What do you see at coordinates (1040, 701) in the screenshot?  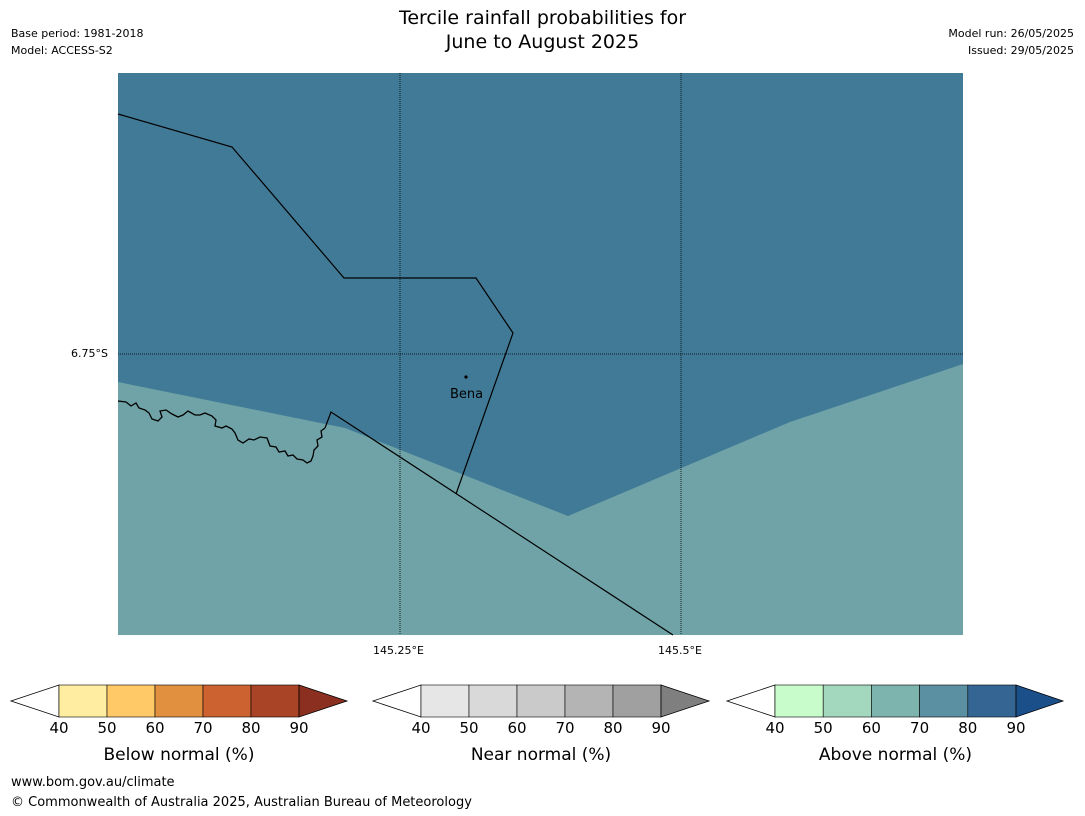 I see `colorbar-above-extend-high` at bounding box center [1040, 701].